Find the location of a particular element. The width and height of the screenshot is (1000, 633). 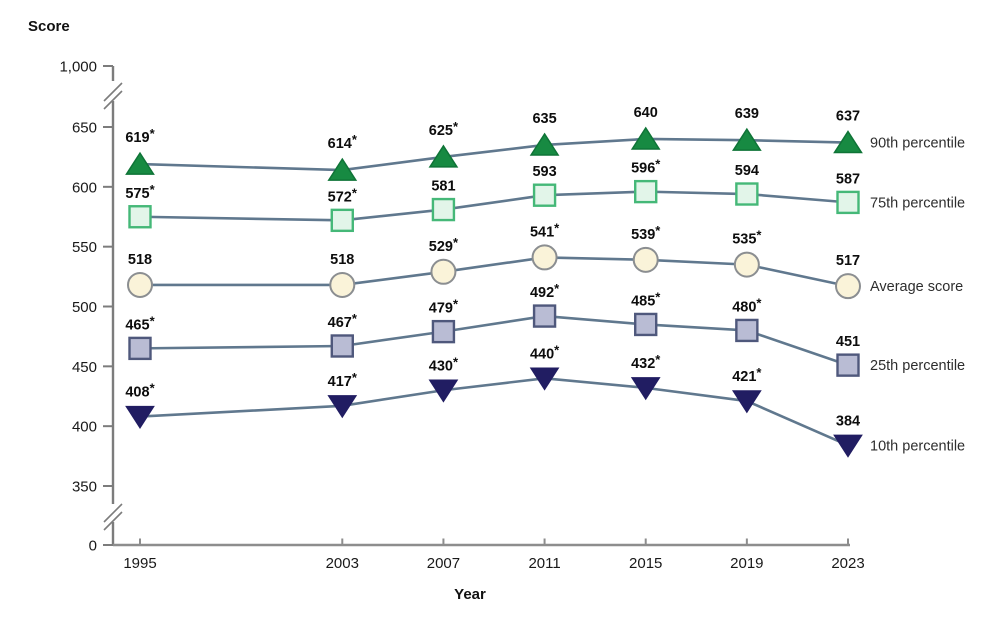

series-line-10th-percentile is located at coordinates (494, 411).